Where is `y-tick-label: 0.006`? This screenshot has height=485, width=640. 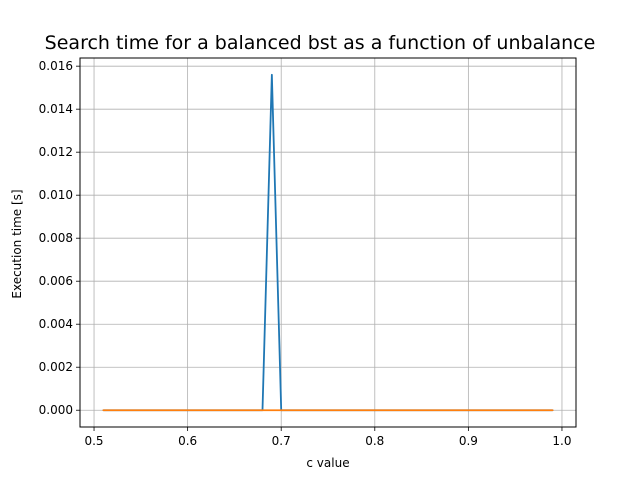 y-tick-label: 0.006 is located at coordinates (56, 281).